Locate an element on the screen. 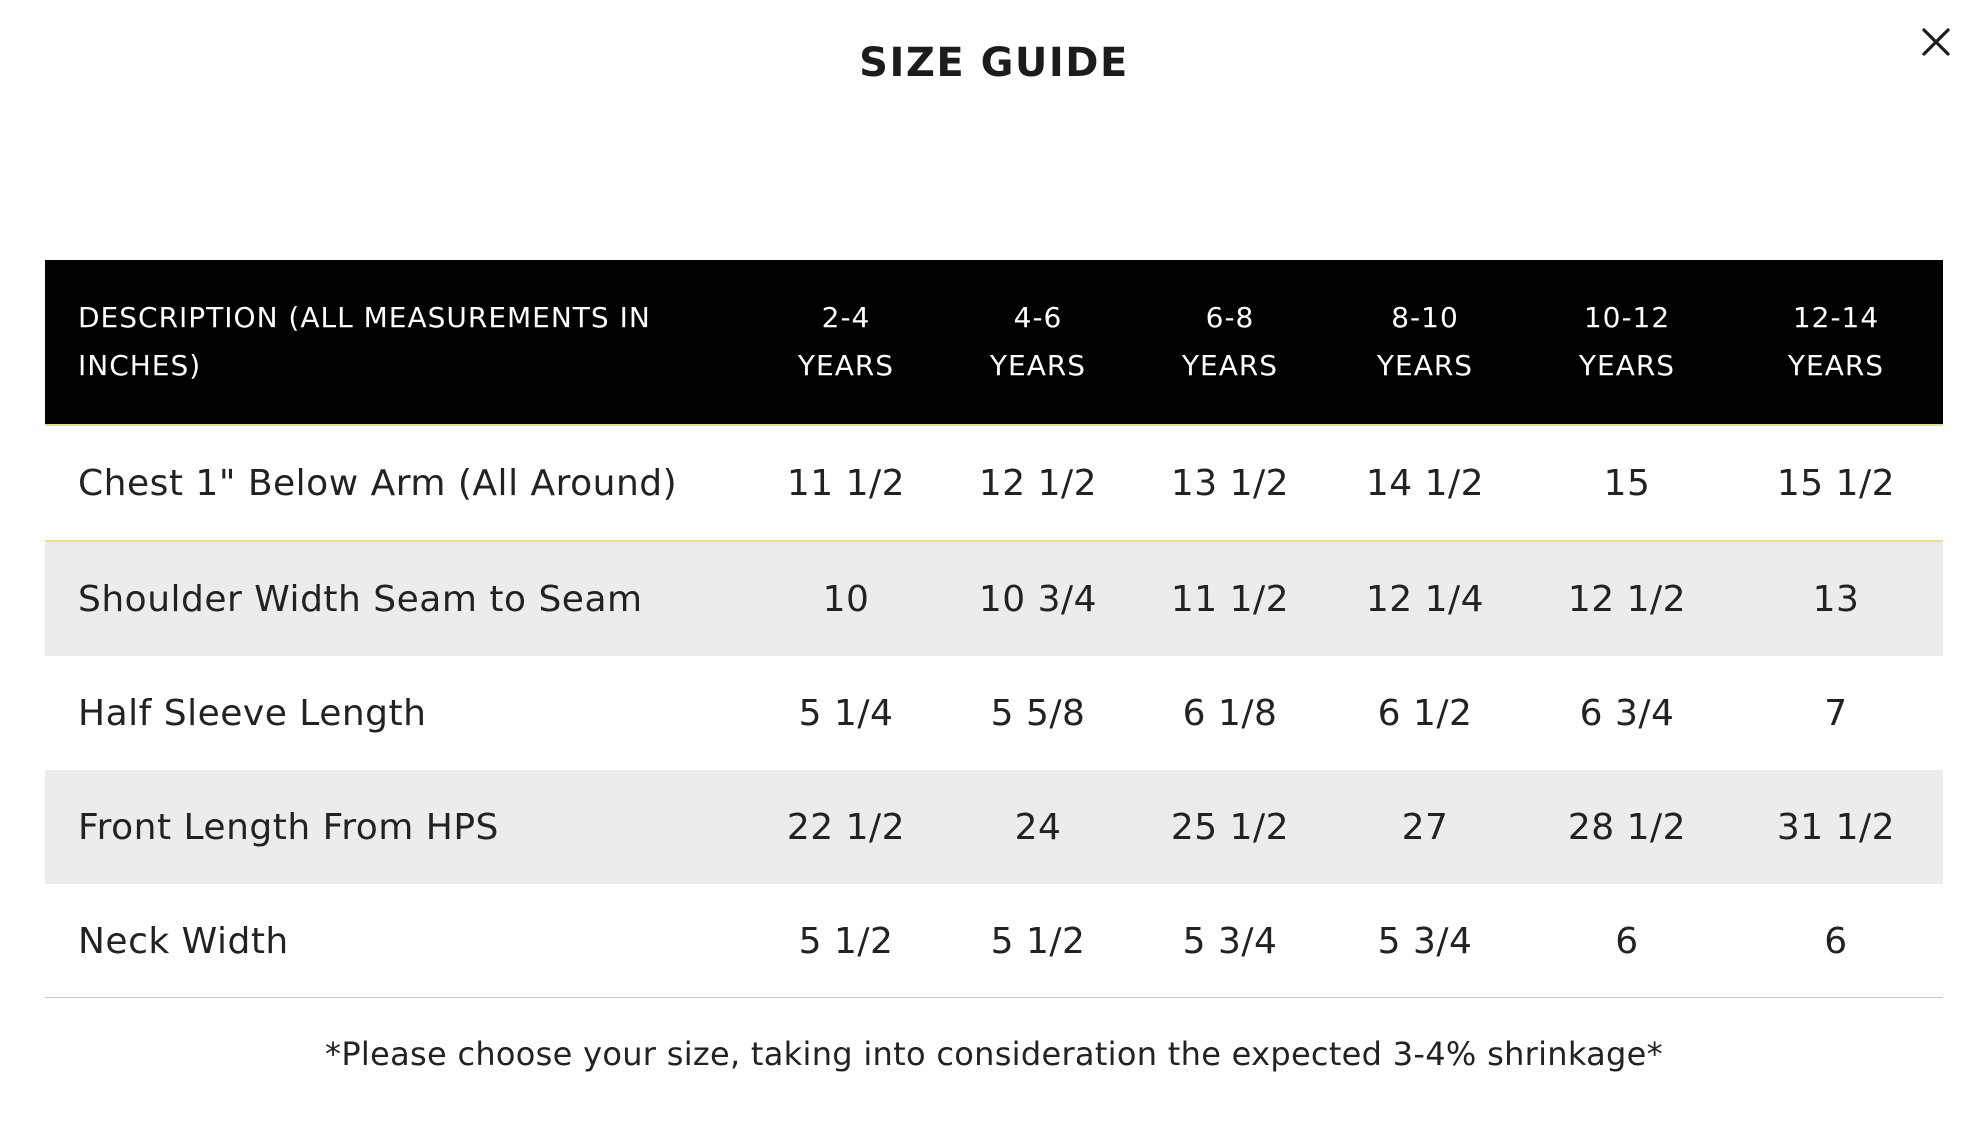 This screenshot has height=1138, width=1988. row-label: Neck Width is located at coordinates (183, 941).